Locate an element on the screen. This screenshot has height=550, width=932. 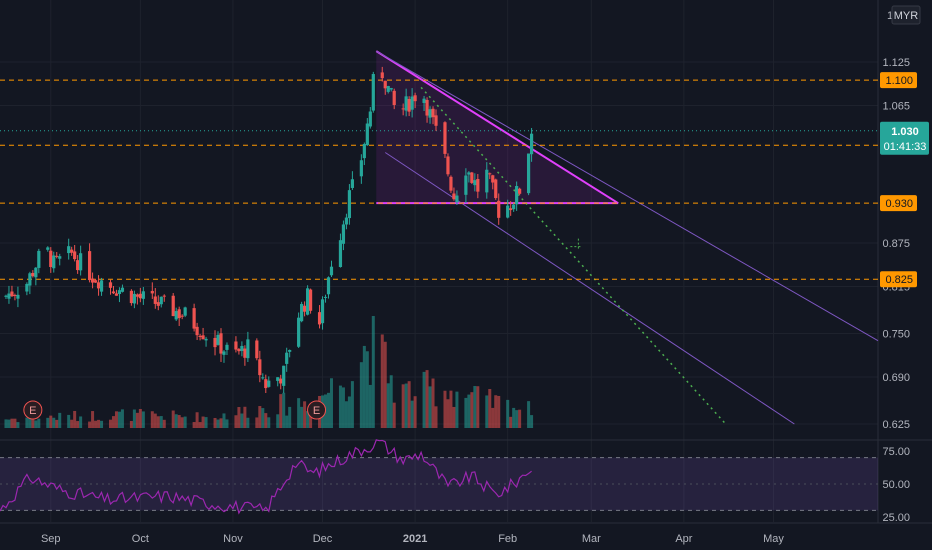
level-price-tag-label: 0.825 is located at coordinates (899, 280).